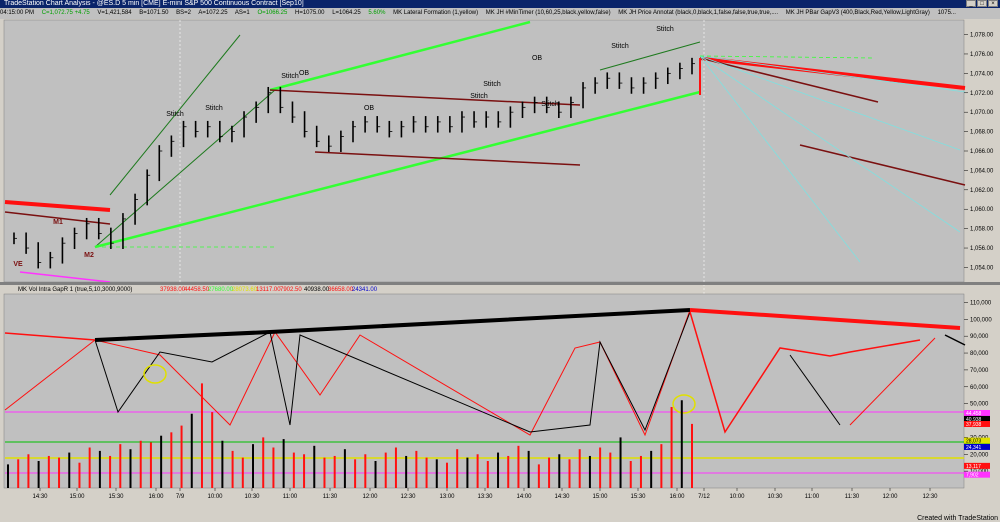  I want to click on x-tick-label: 7/9, so click(180, 497).